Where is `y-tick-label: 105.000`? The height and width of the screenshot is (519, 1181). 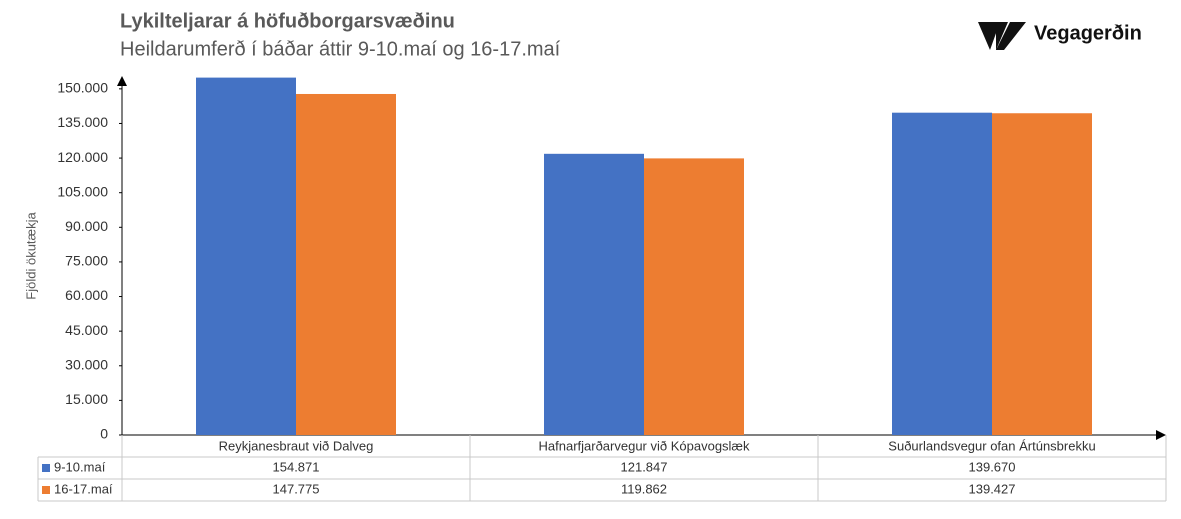
y-tick-label: 105.000 is located at coordinates (82, 191).